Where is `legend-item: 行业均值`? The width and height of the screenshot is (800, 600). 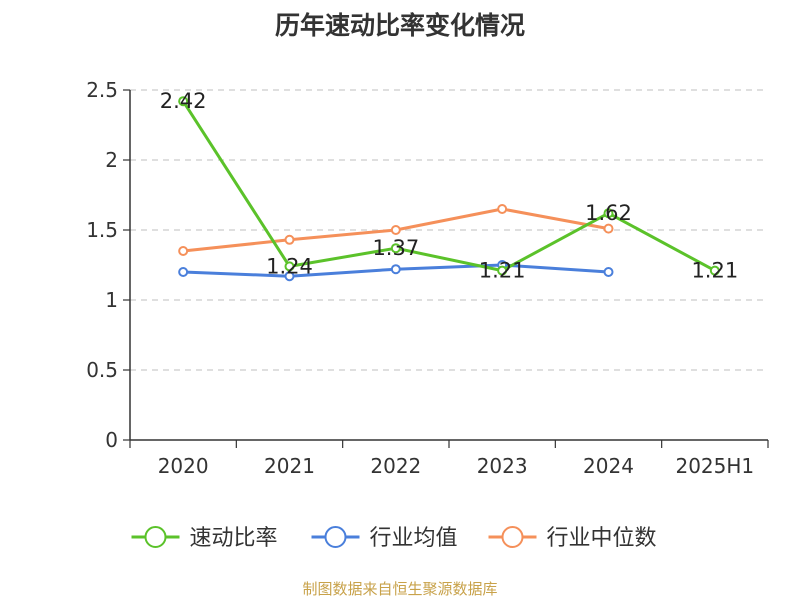 legend-item: 行业均值 is located at coordinates (384, 538).